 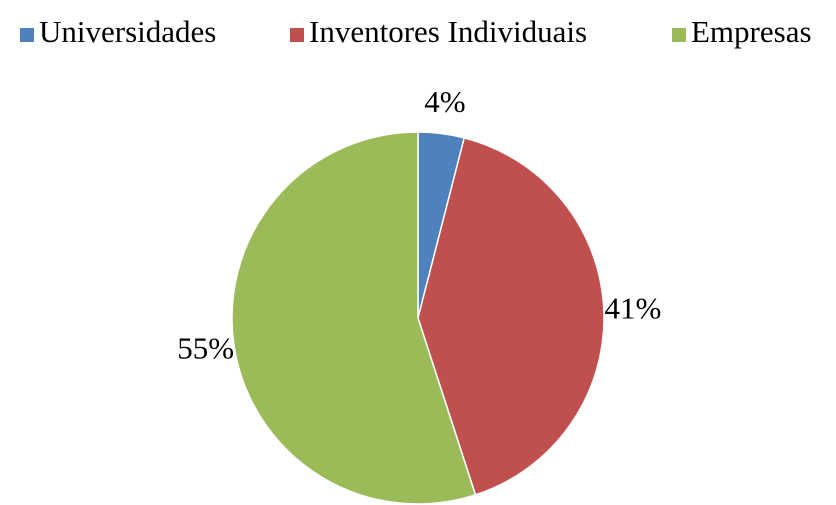 I want to click on value-label: 55%, so click(x=205, y=348).